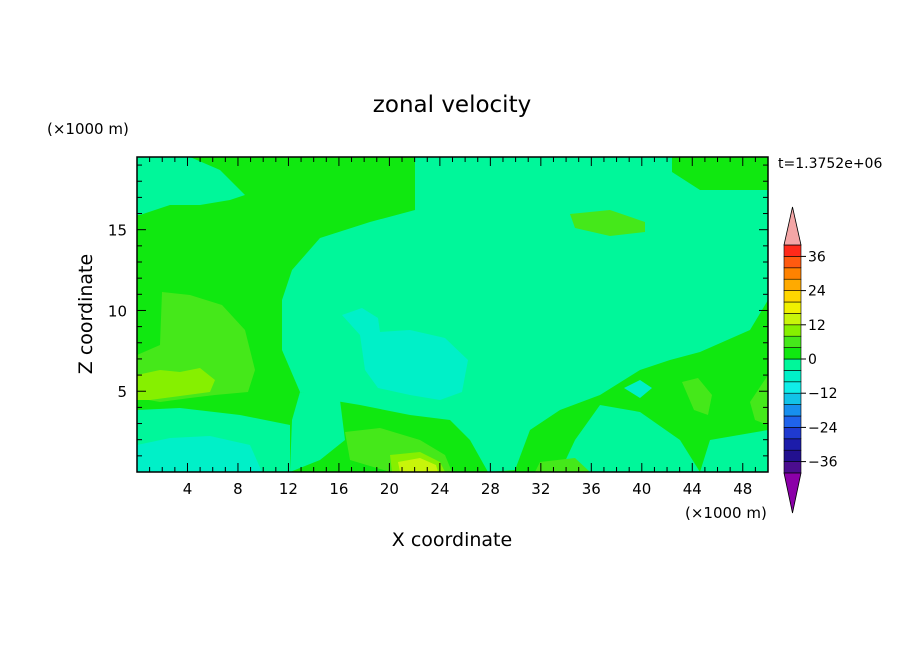  I want to click on colorbar: −36 −24 −12 0 12 24 36, so click(810, 360).